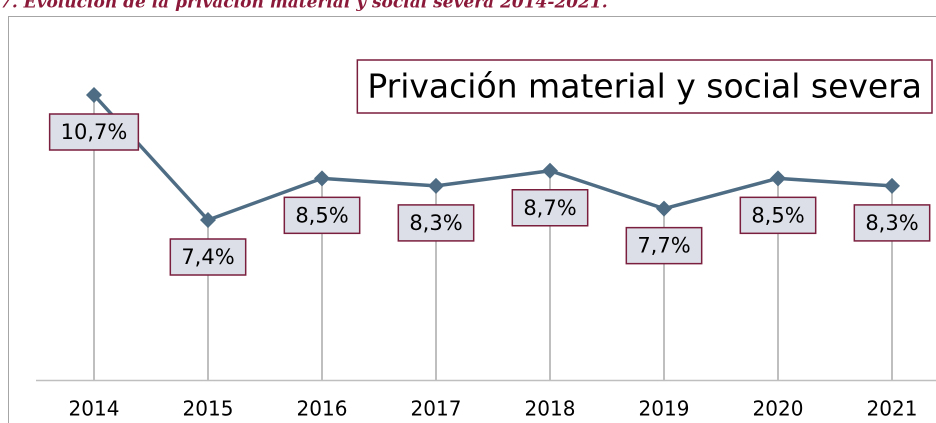 Image resolution: width=936 pixels, height=423 pixels. What do you see at coordinates (94, 409) in the screenshot?
I see `x-tick-label: 2014` at bounding box center [94, 409].